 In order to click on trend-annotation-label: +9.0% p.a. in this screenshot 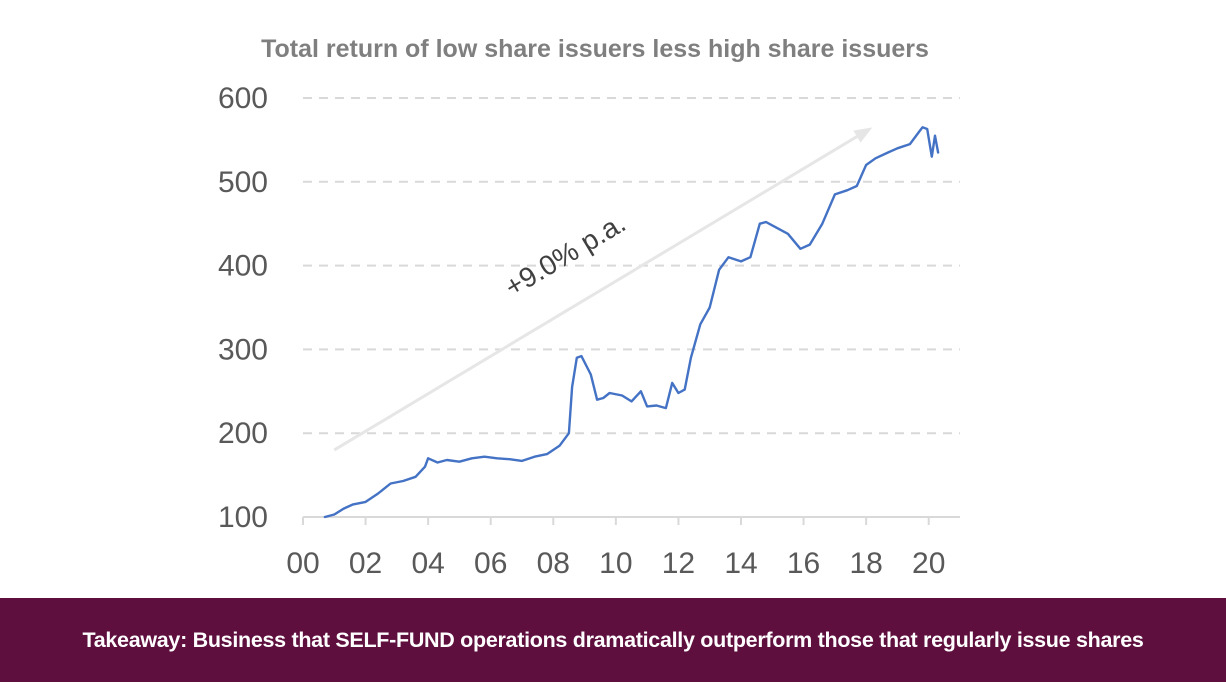, I will do `click(564, 255)`.